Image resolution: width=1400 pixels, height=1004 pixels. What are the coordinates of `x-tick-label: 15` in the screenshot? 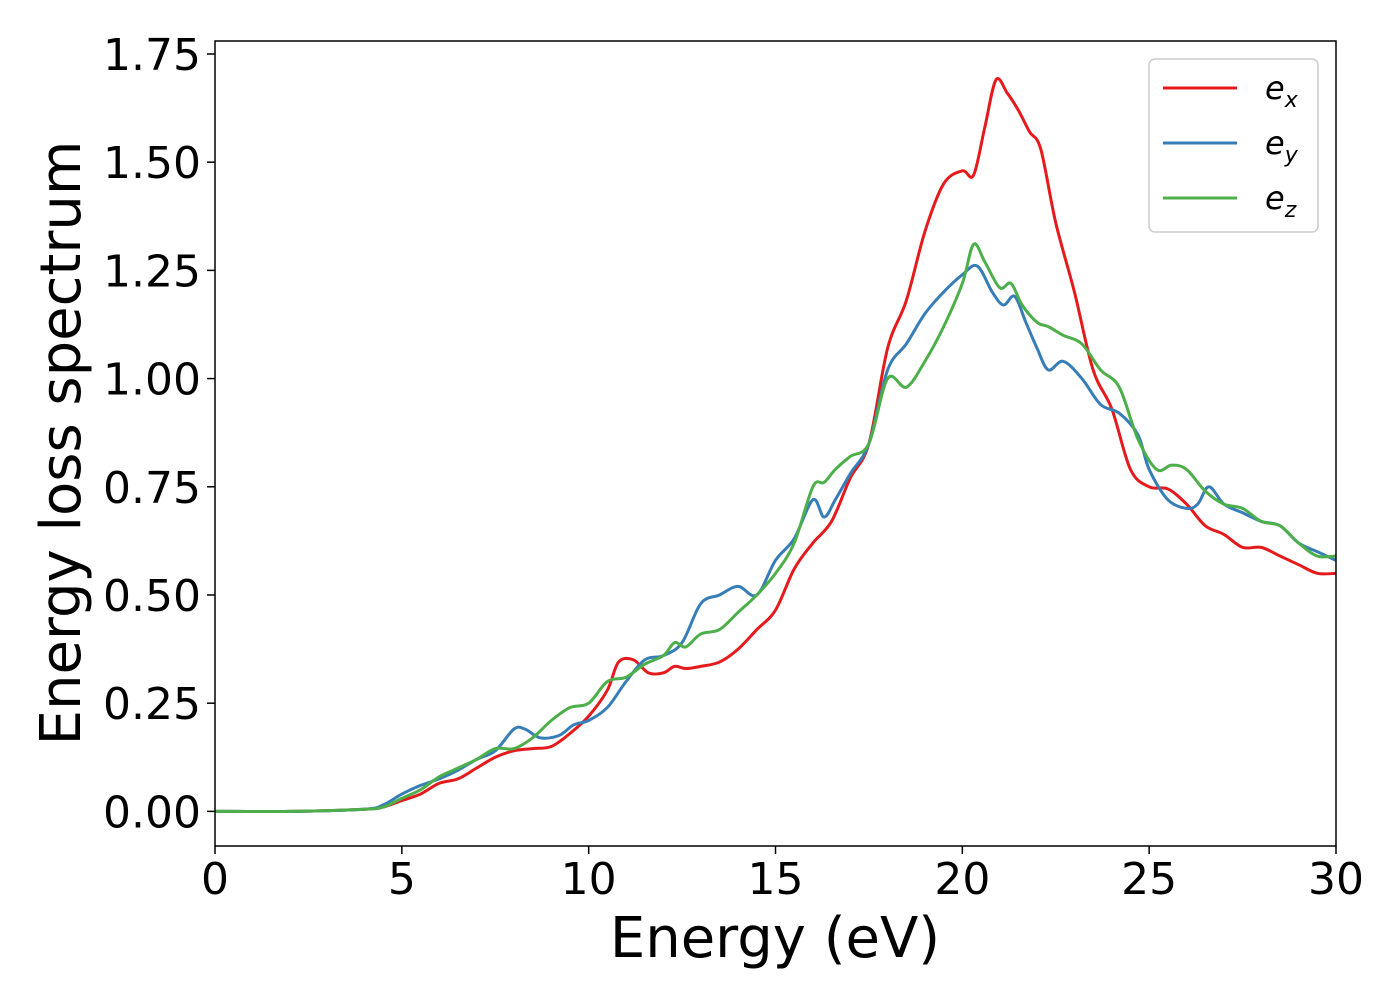 It's located at (776, 879).